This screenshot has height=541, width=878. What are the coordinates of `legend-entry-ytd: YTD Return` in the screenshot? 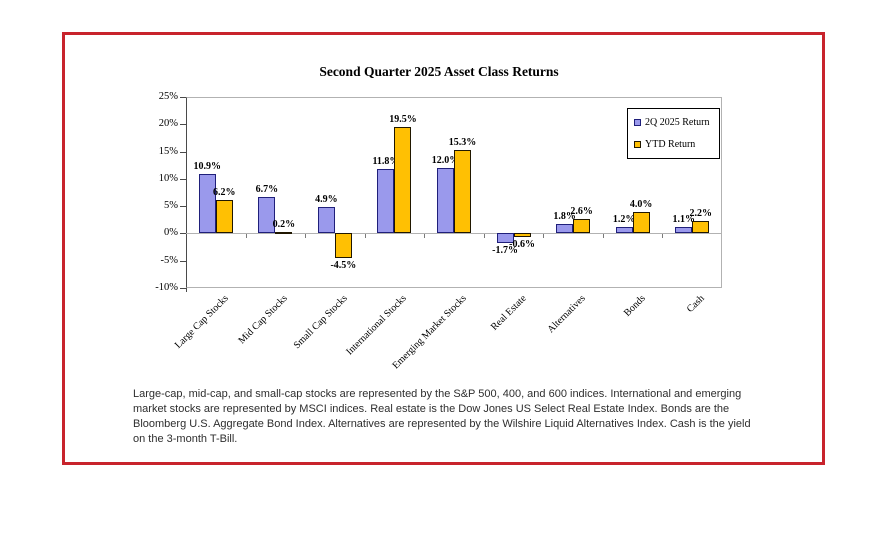 It's located at (673, 144).